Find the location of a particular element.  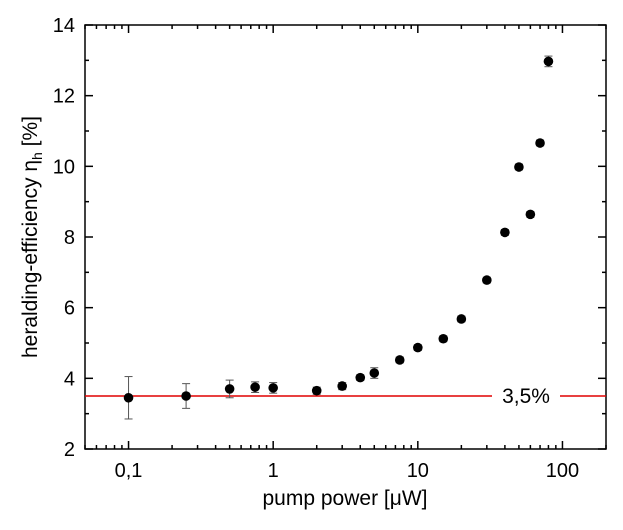

y-tick-label: 6 is located at coordinates (69, 309).